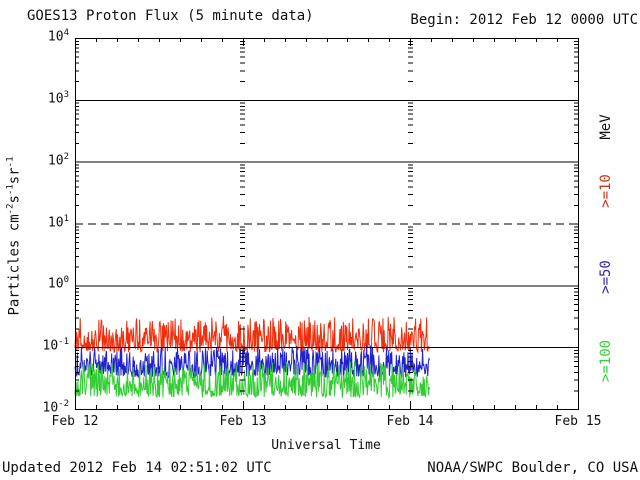 The image size is (640, 480). Describe the element at coordinates (58, 283) in the screenshot. I see `y-tick-label-1e0: 10⁰` at that location.